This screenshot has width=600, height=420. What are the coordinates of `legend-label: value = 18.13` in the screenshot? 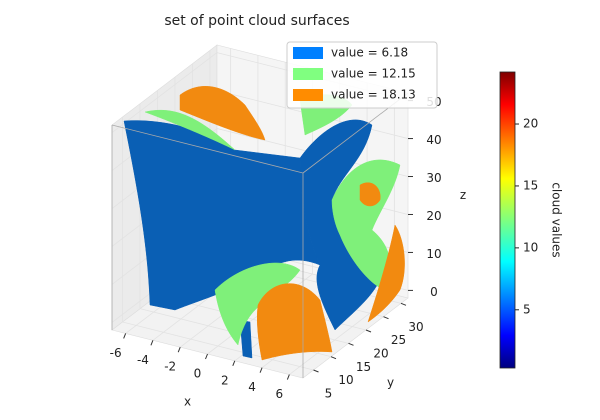 It's located at (373, 95).